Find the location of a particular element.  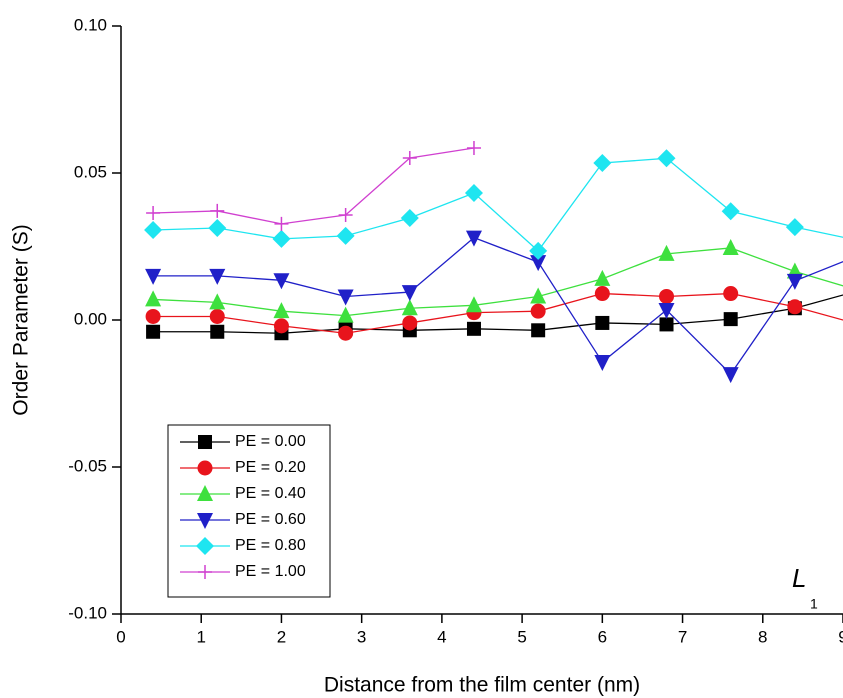

legend-box is located at coordinates (249, 511).